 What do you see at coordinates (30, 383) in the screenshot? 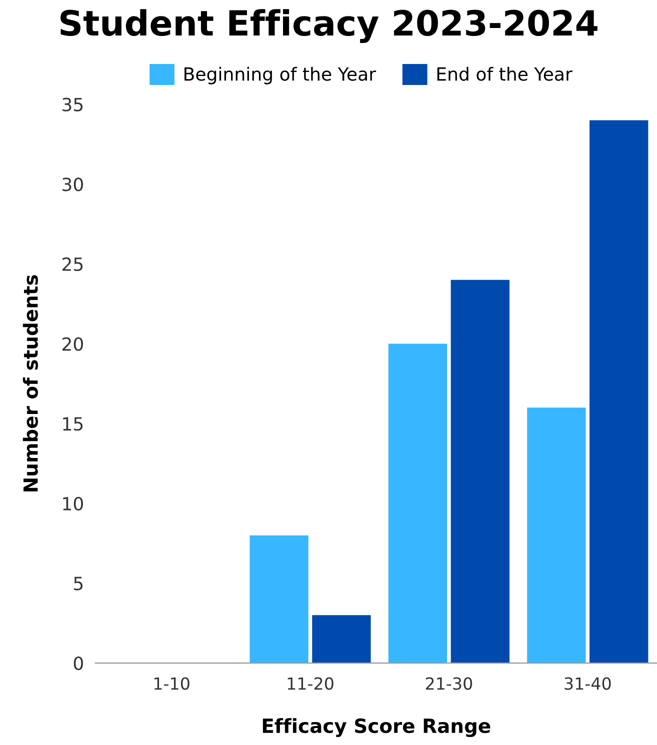
I see `y-axis-title: Number of students` at bounding box center [30, 383].